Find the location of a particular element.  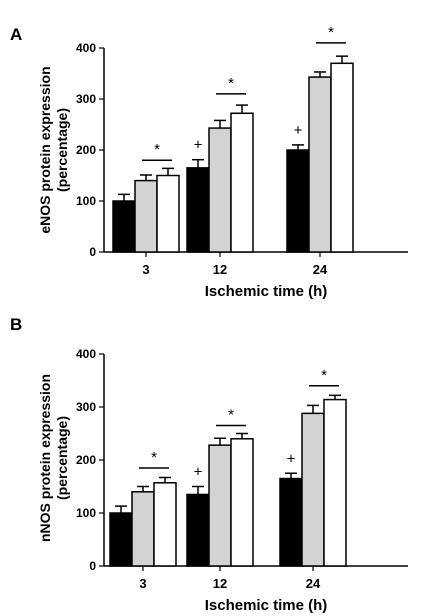

y-axis-label: nNOS protein expression(percentage) is located at coordinates (53, 458).